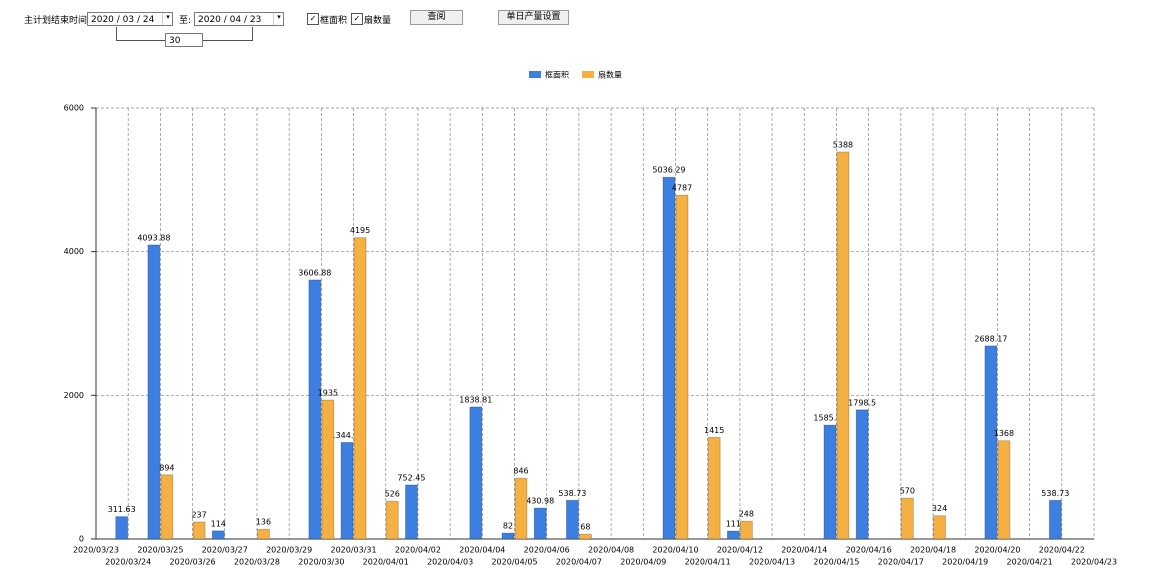  What do you see at coordinates (314, 272) in the screenshot?
I see `data-label: 3606.88` at bounding box center [314, 272].